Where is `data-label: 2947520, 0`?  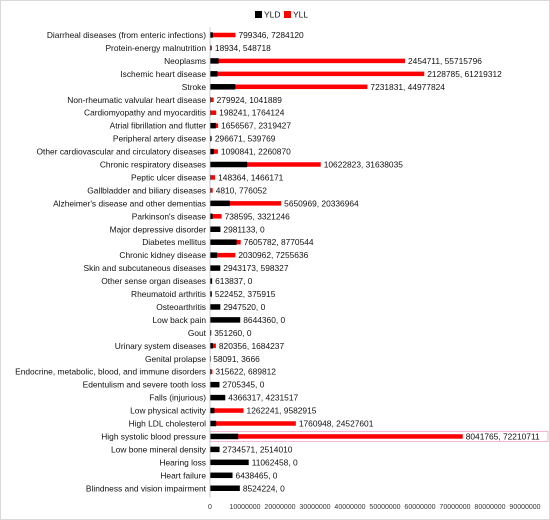 data-label: 2947520, 0 is located at coordinates (244, 307).